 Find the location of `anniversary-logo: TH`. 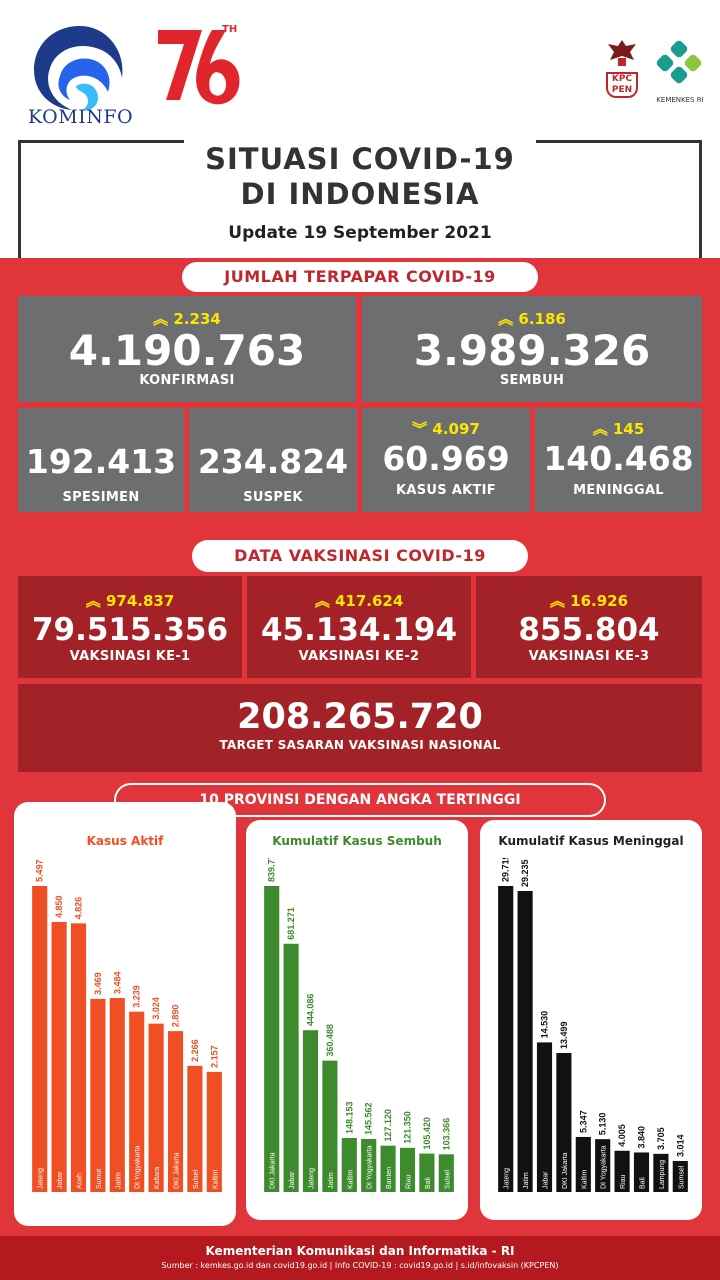

anniversary-logo: TH is located at coordinates (200, 65).